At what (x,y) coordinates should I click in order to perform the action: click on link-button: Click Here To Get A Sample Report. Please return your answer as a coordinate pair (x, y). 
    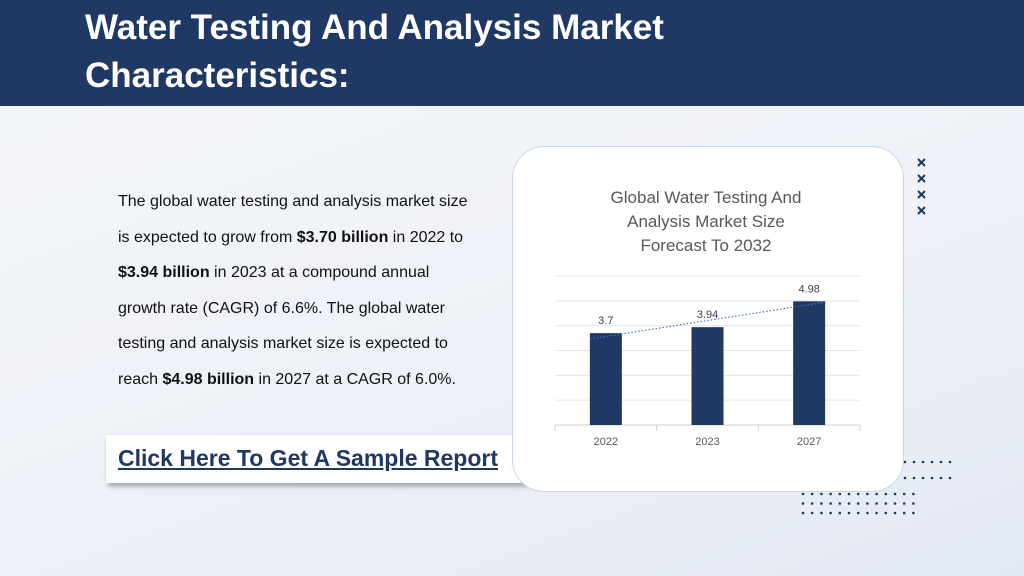
    Looking at the image, I should click on (316, 459).